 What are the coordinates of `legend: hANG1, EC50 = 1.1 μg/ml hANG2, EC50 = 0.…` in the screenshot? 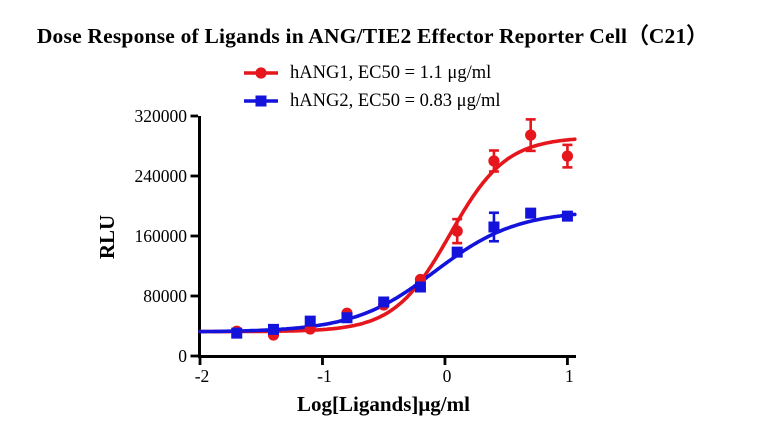 It's located at (371, 87).